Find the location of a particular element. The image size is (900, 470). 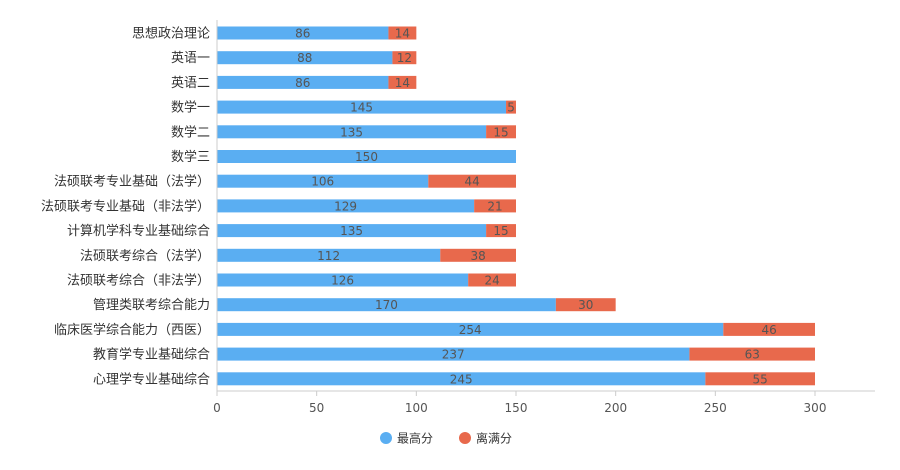

x-tick-label: 300 is located at coordinates (815, 408).